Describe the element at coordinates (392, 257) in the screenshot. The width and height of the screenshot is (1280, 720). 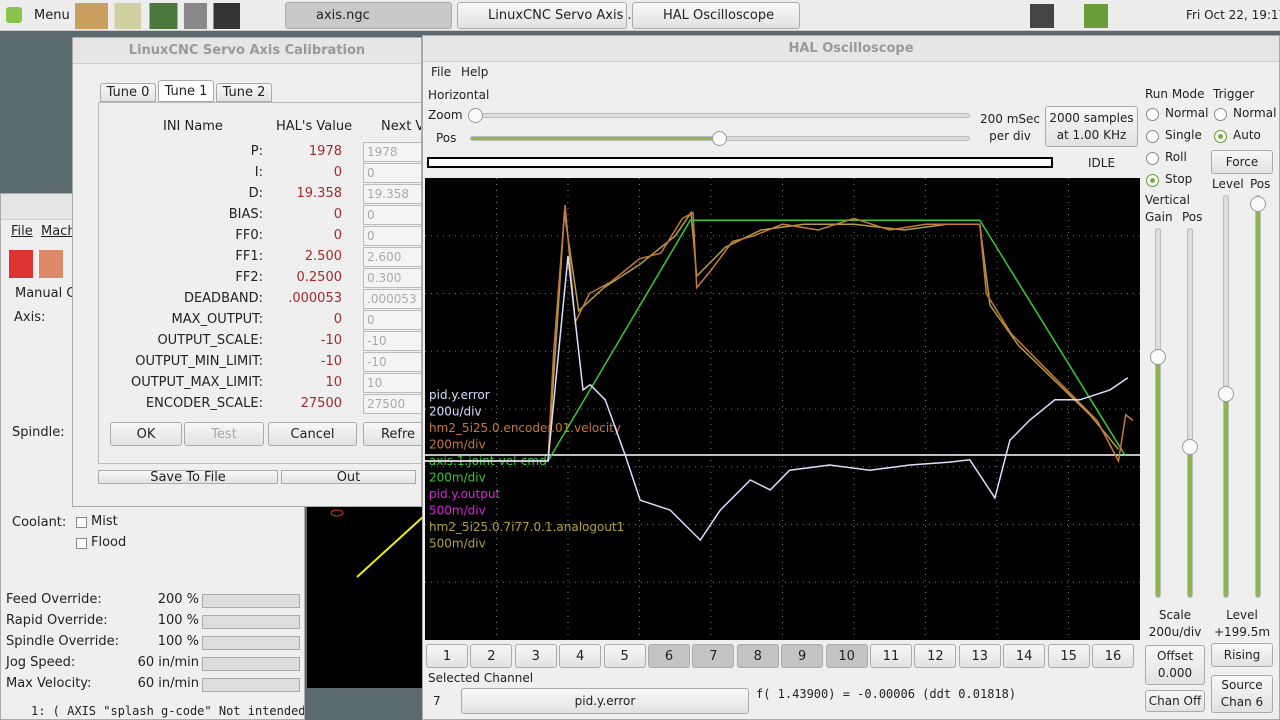
I see `next-value: 2.600` at that location.